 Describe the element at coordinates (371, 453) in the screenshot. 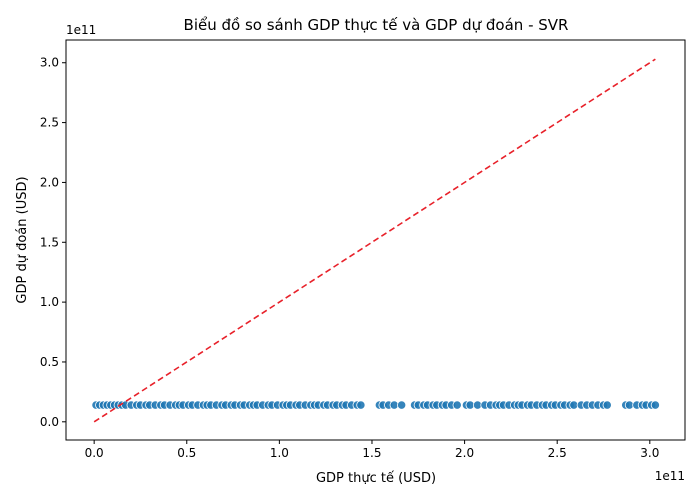

I see `x-tick-label: 1.5` at that location.